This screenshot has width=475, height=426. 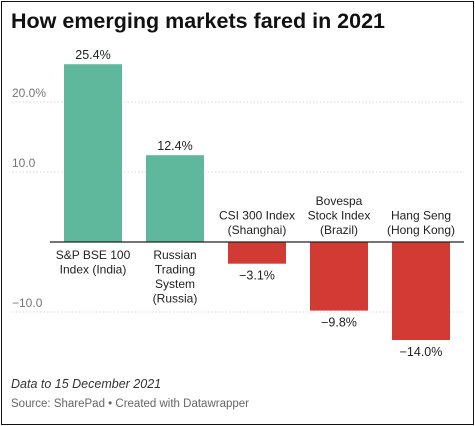 What do you see at coordinates (86, 384) in the screenshot?
I see `data-date-note: Data to 15 December 2021` at bounding box center [86, 384].